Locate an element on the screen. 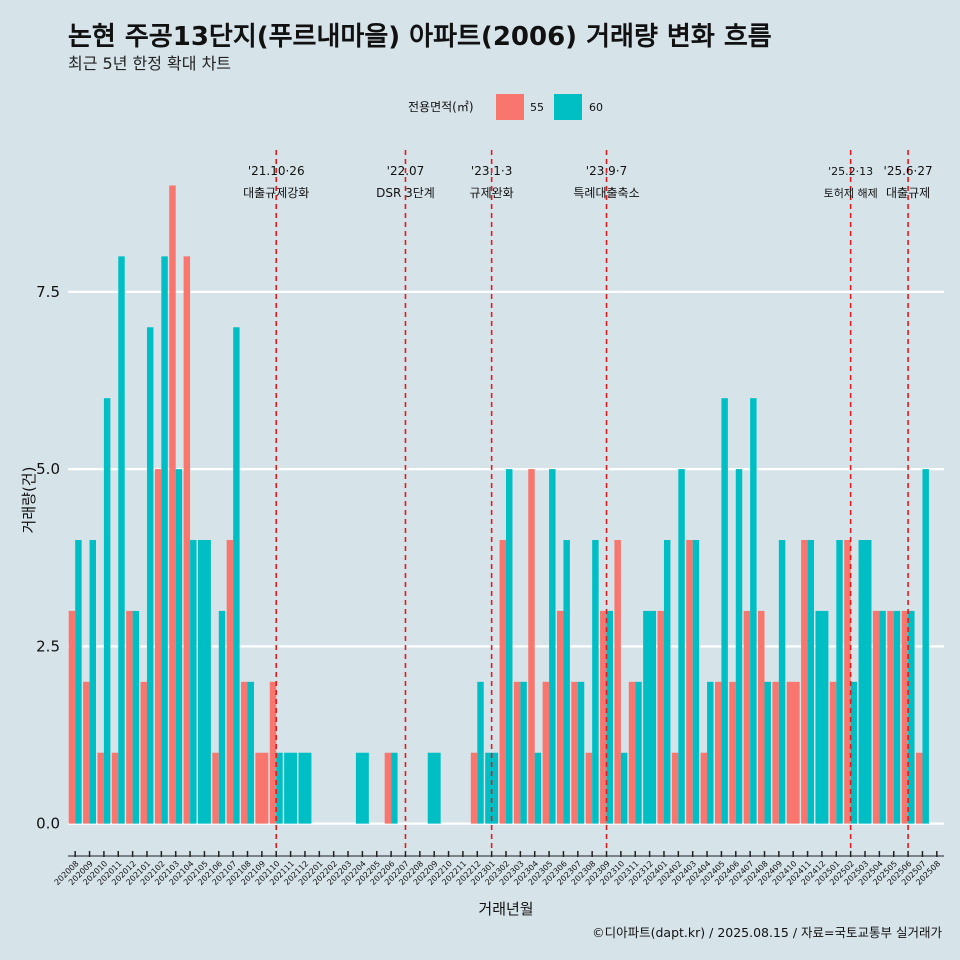 Image resolution: width=960 pixels, height=960 pixels. event-date: '25.2·13 is located at coordinates (850, 171).